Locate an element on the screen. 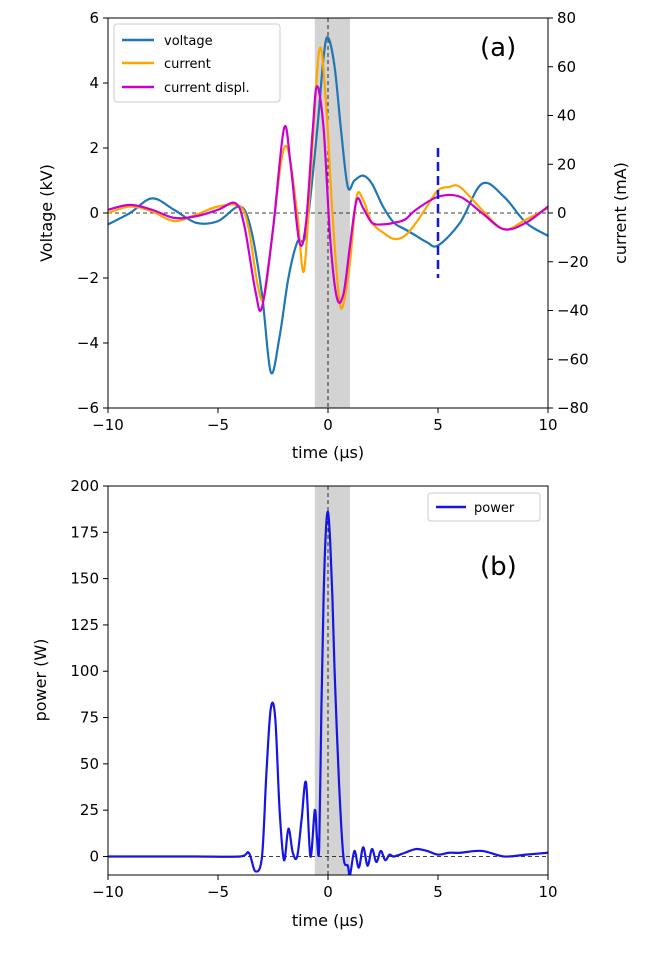 This screenshot has height=973, width=648. panel-label-a: (a) is located at coordinates (498, 48).